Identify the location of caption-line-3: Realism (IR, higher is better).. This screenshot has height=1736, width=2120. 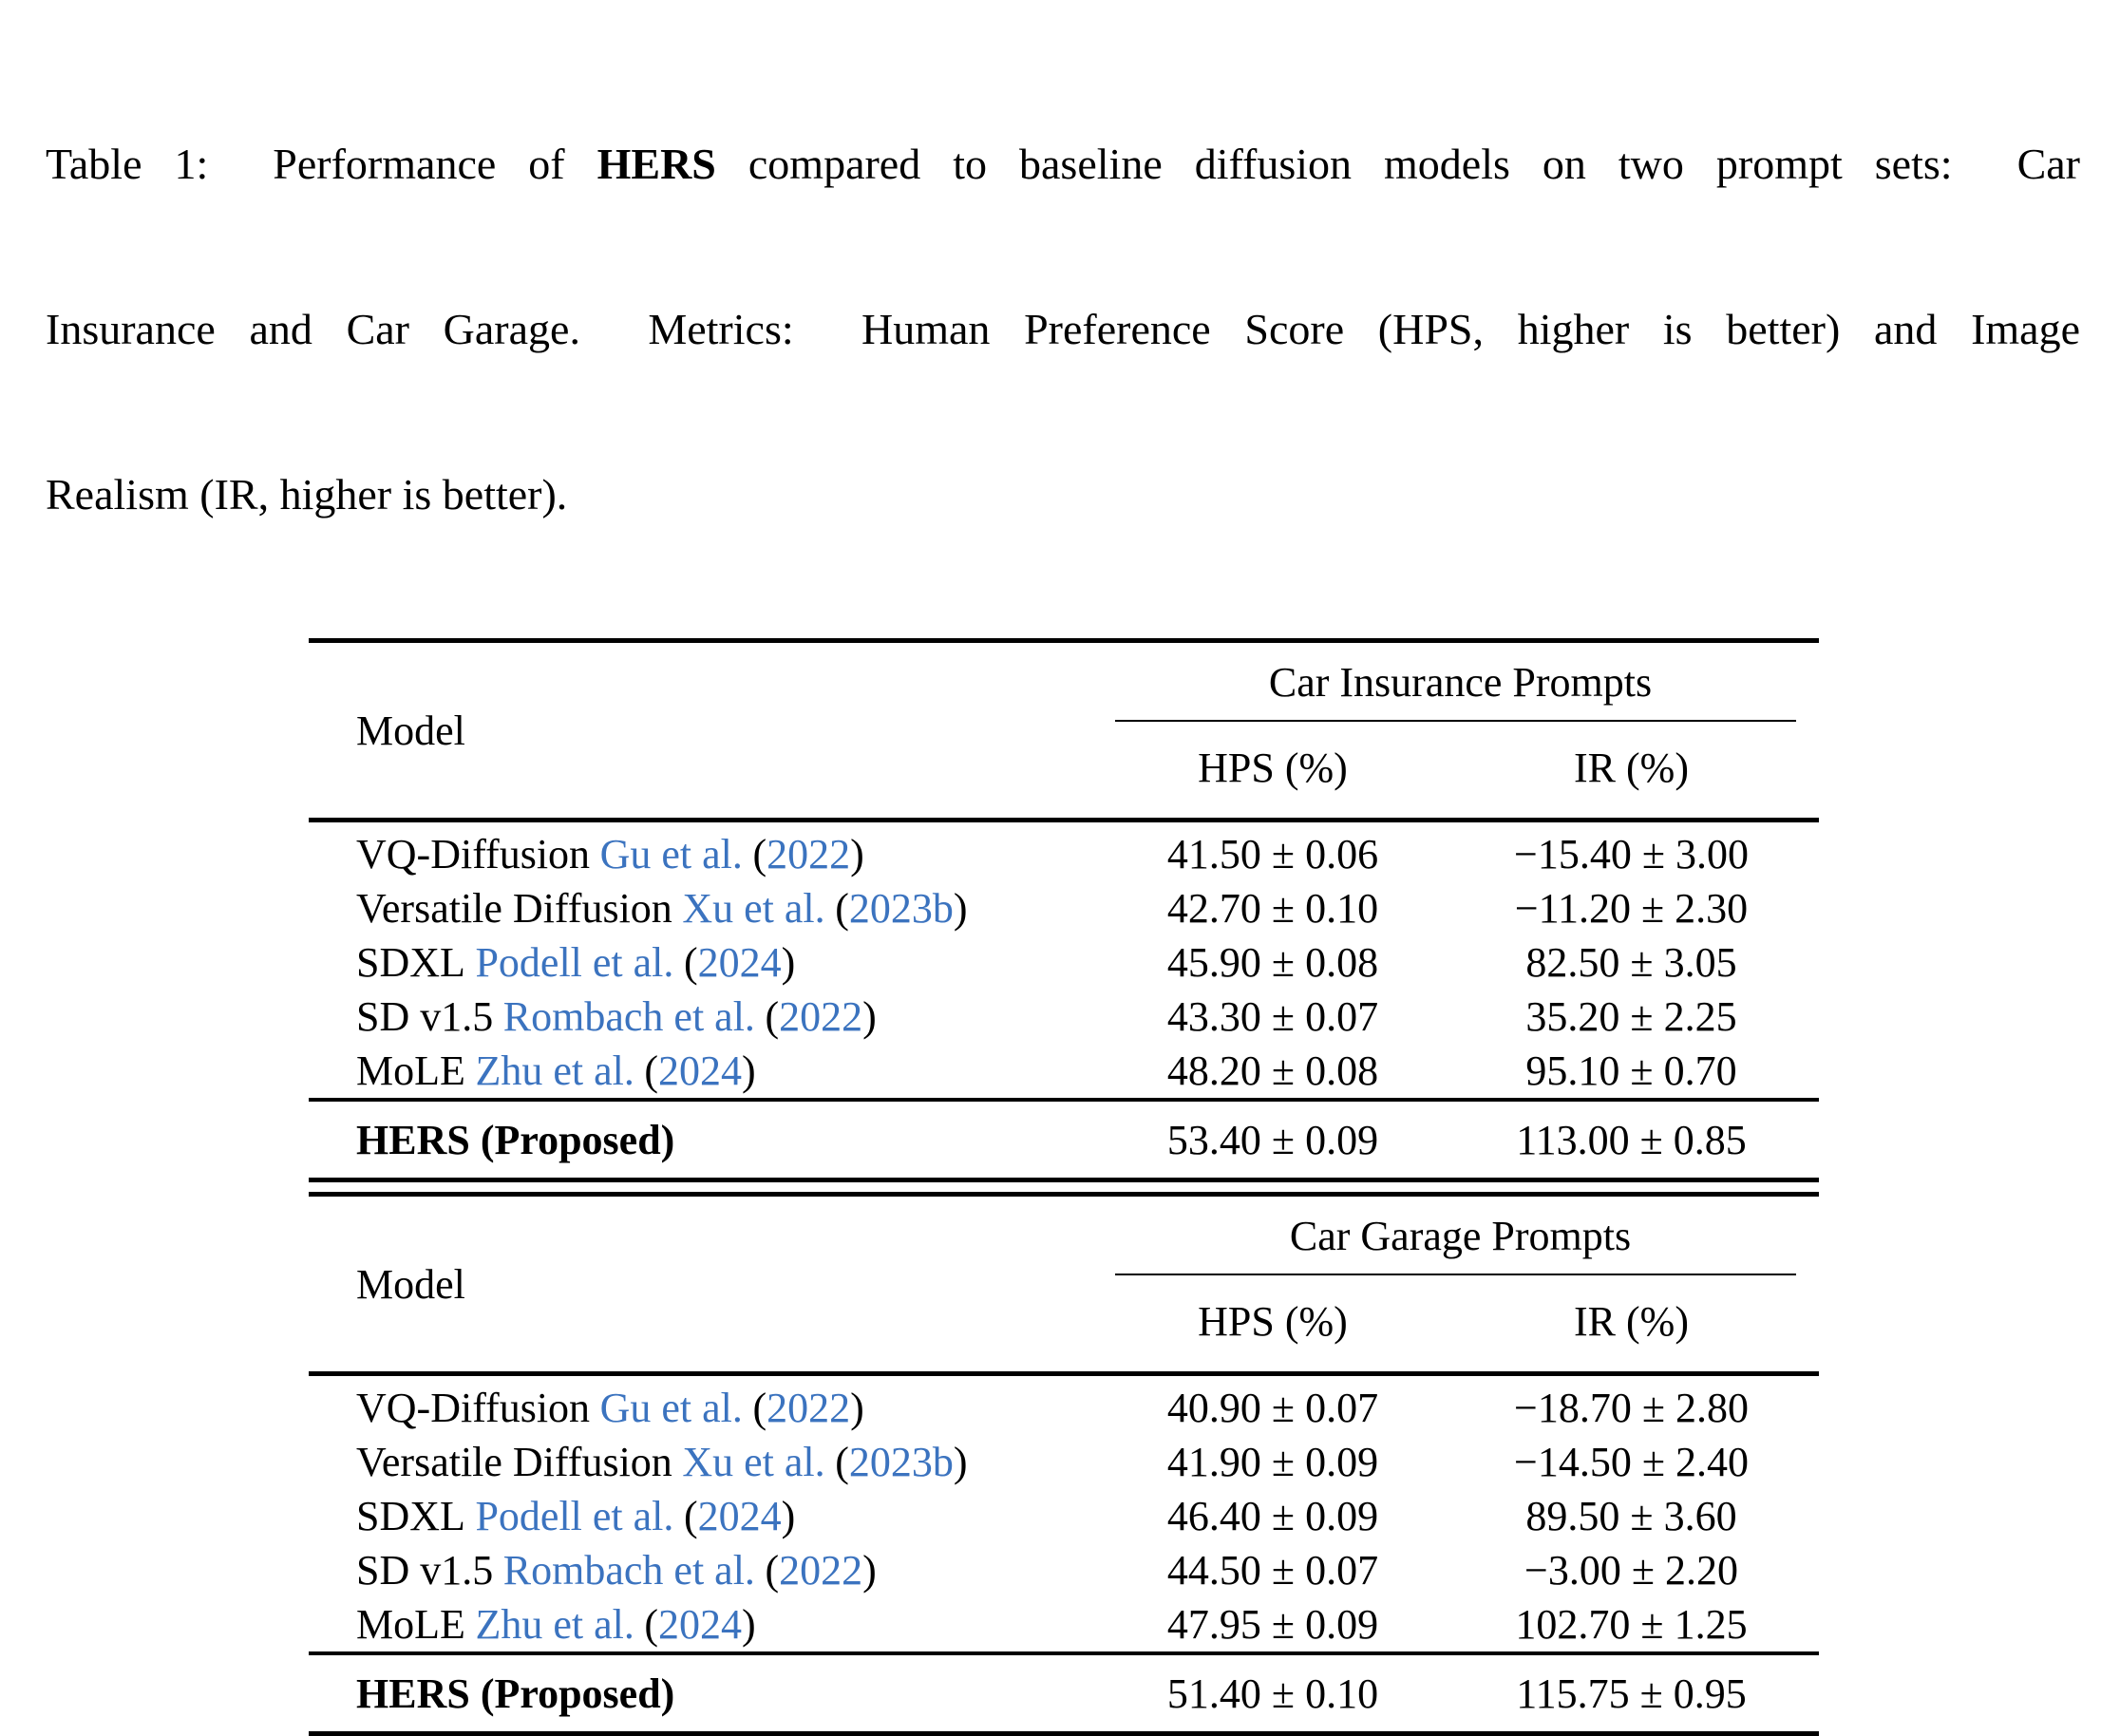
(307, 495).